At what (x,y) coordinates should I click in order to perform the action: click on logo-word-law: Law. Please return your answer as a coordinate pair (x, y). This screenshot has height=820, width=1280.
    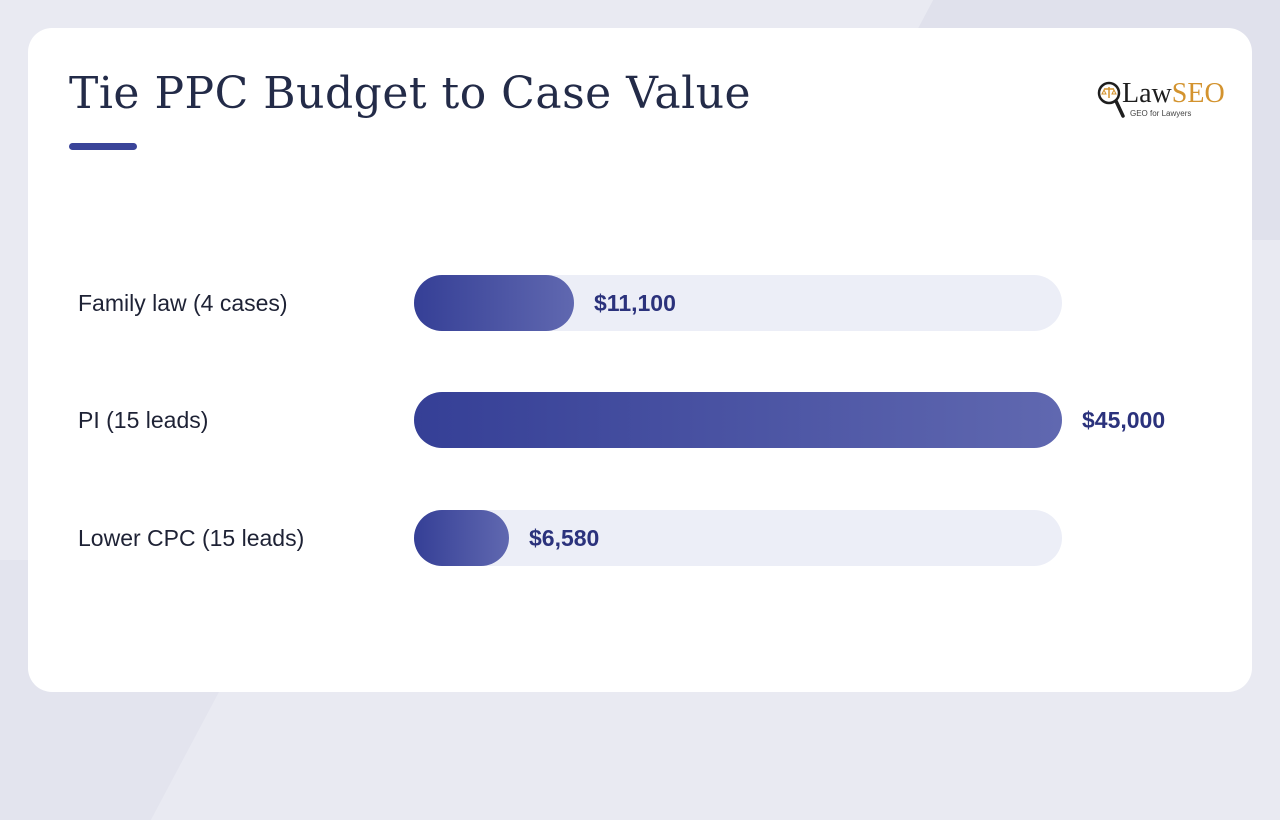
    Looking at the image, I should click on (1147, 93).